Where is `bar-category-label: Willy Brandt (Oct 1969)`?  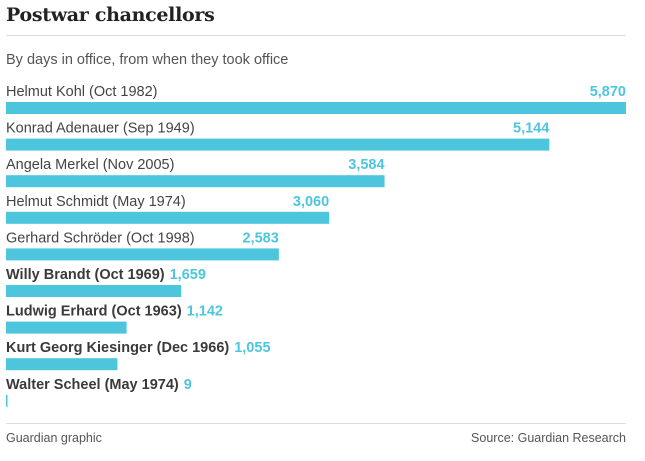 bar-category-label: Willy Brandt (Oct 1969) is located at coordinates (85, 275).